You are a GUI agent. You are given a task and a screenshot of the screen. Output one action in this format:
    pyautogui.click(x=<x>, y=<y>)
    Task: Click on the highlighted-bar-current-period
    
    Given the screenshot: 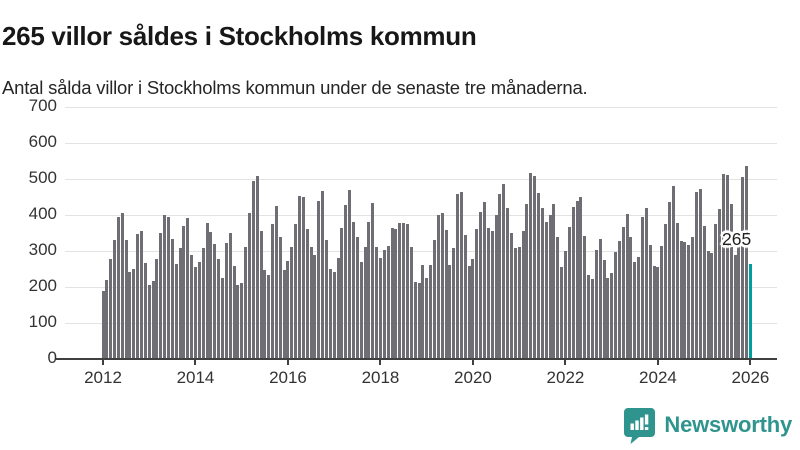 What is the action you would take?
    pyautogui.click(x=750, y=311)
    